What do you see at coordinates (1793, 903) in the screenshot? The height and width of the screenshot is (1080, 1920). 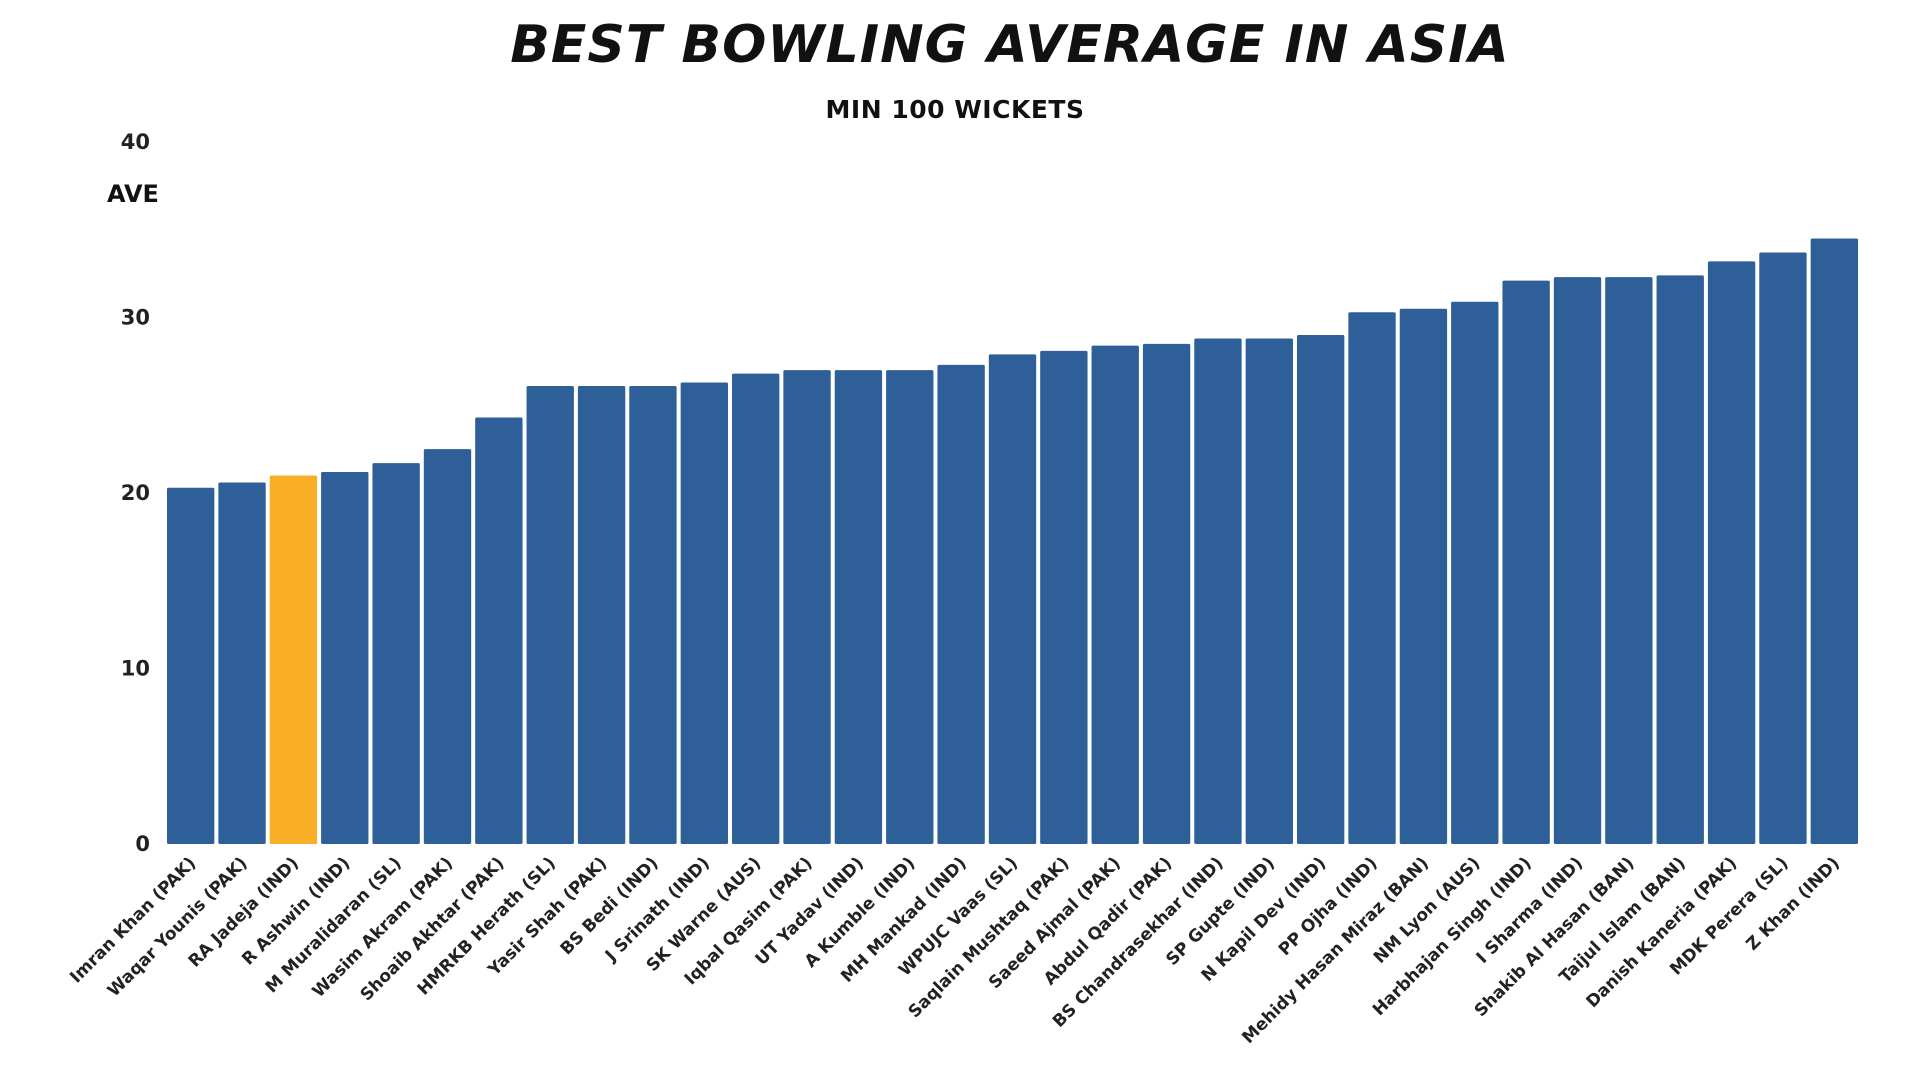 I see `x-tick-label: Z Khan (IND)` at bounding box center [1793, 903].